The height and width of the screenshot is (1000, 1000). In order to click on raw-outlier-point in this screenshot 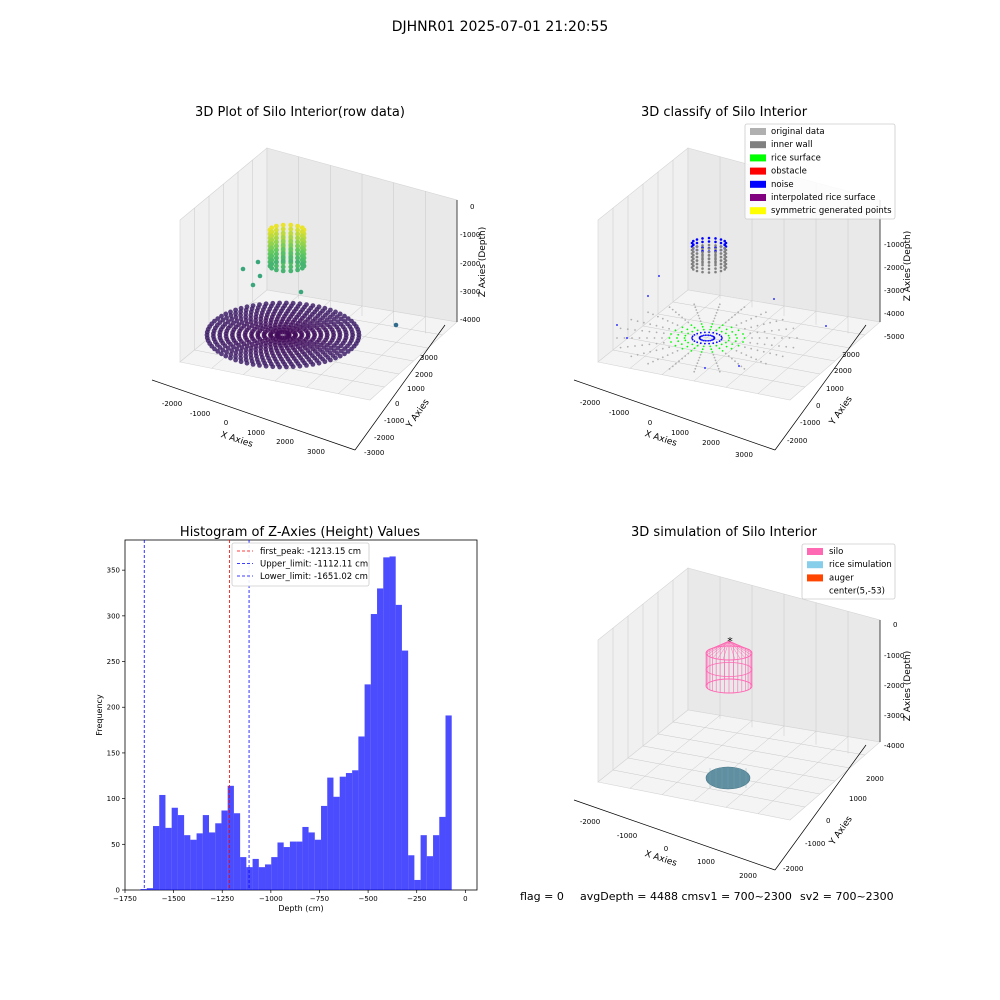, I will do `click(243, 269)`.